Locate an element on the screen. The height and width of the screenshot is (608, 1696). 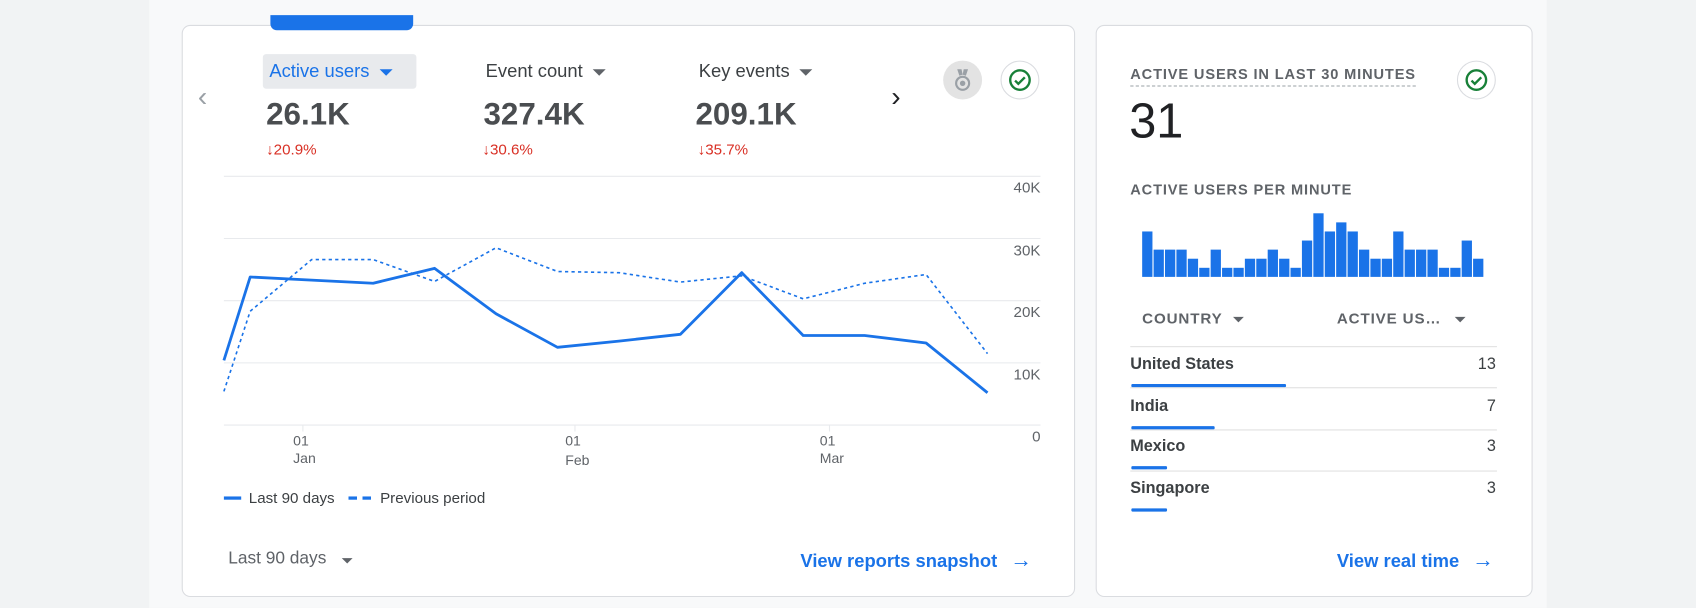
date-range-dropdown: Last 90 days is located at coordinates (290, 558).